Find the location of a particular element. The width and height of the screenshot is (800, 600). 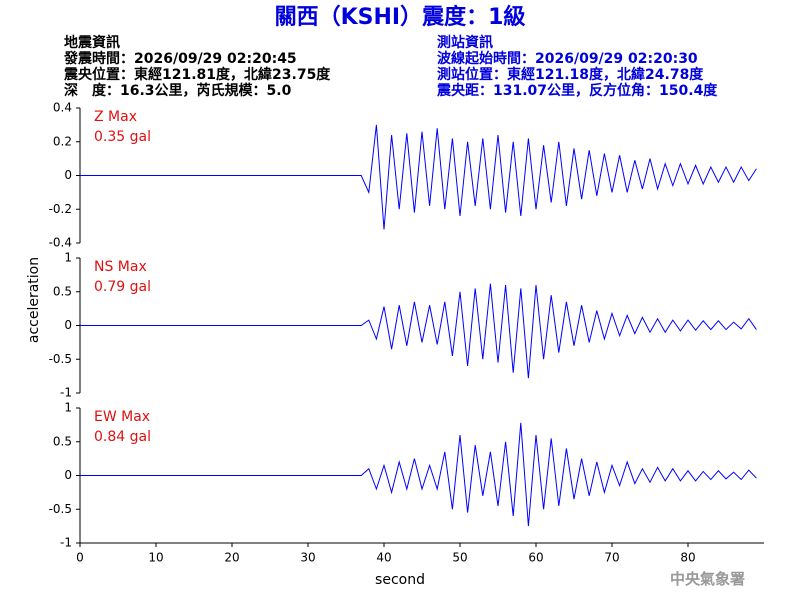

x-tick-label: 50 is located at coordinates (459, 558).